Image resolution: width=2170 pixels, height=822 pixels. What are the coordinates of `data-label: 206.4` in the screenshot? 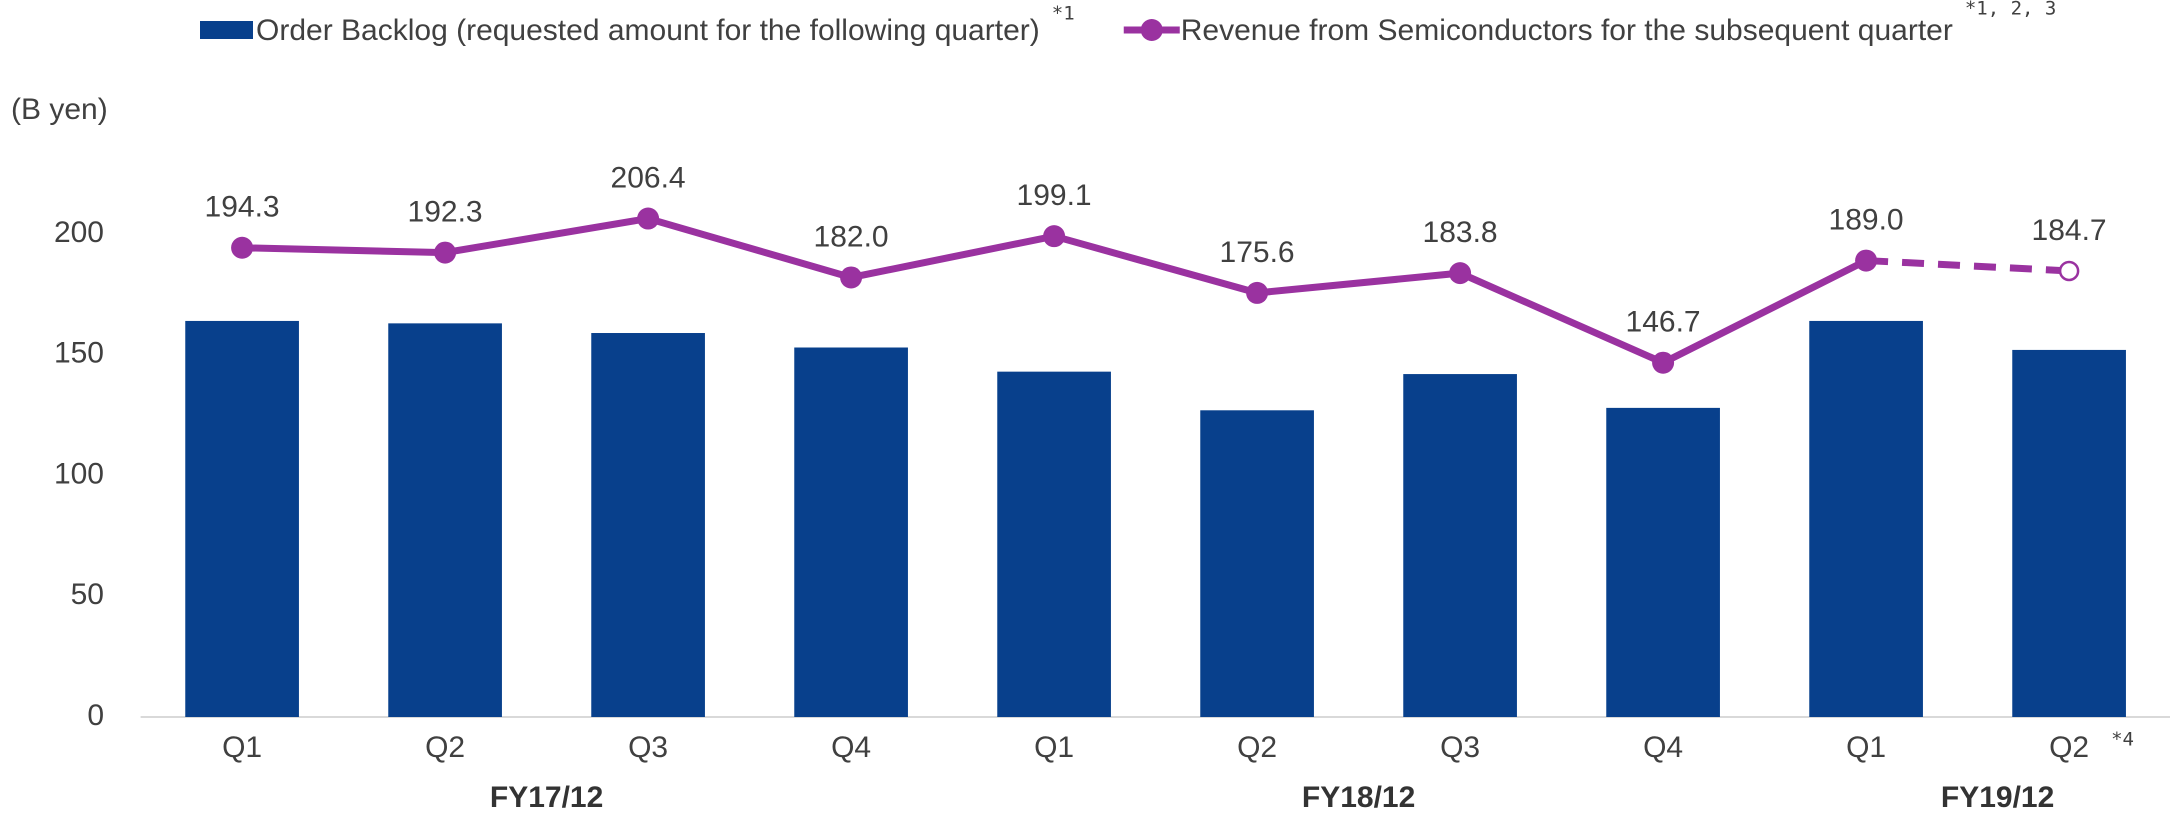 It's located at (648, 177).